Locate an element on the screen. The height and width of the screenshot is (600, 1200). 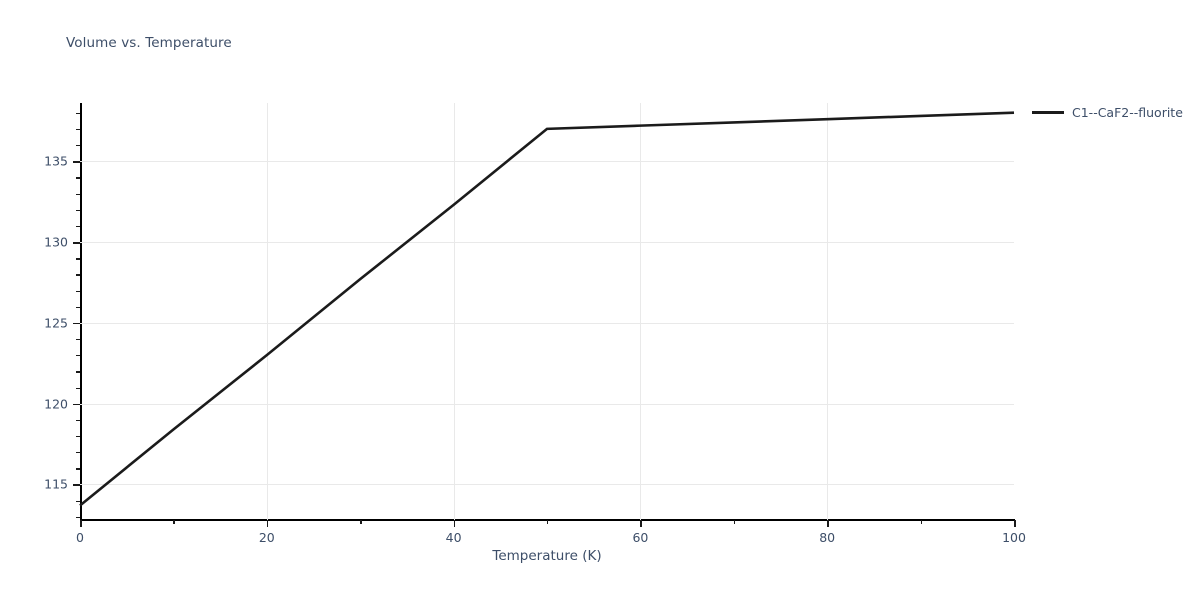
y-tick-label: 130 is located at coordinates (56, 242).